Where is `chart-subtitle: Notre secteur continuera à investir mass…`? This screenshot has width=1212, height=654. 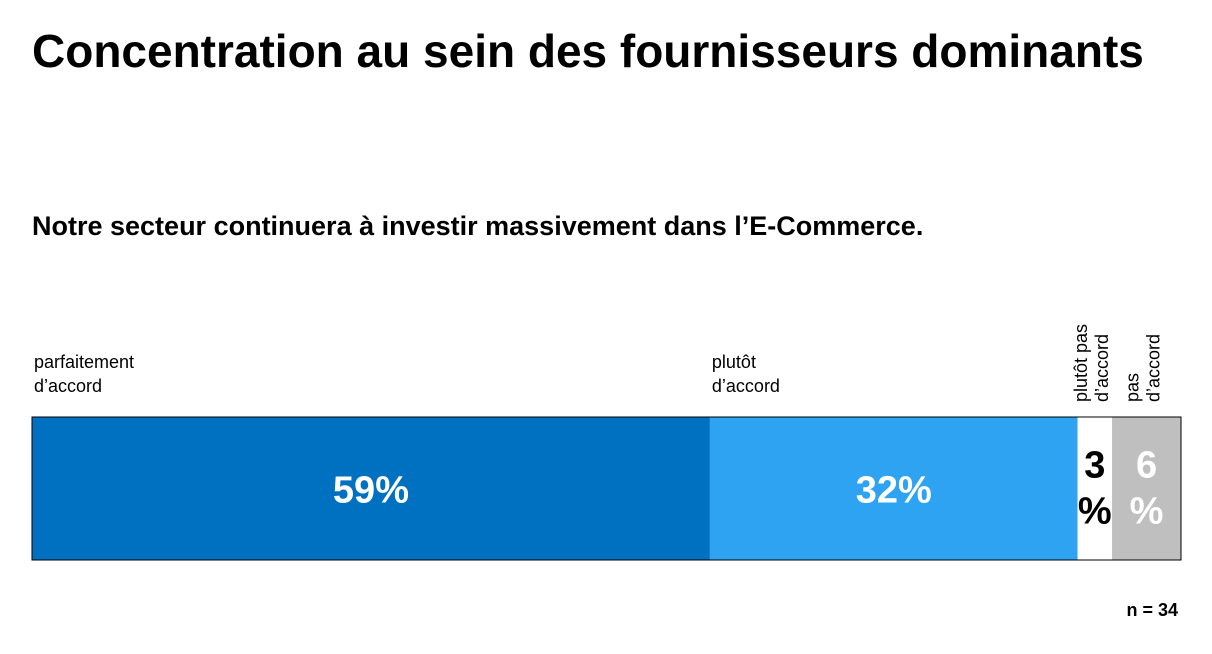
chart-subtitle: Notre secteur continuera à investir mass… is located at coordinates (478, 226).